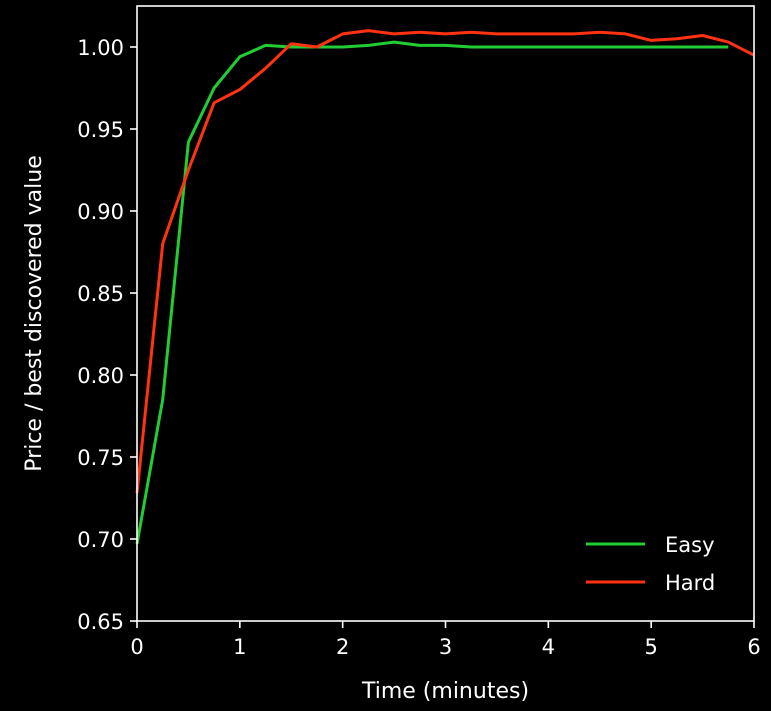 The height and width of the screenshot is (711, 771). What do you see at coordinates (239, 647) in the screenshot?
I see `x-tick-label: 1` at bounding box center [239, 647].